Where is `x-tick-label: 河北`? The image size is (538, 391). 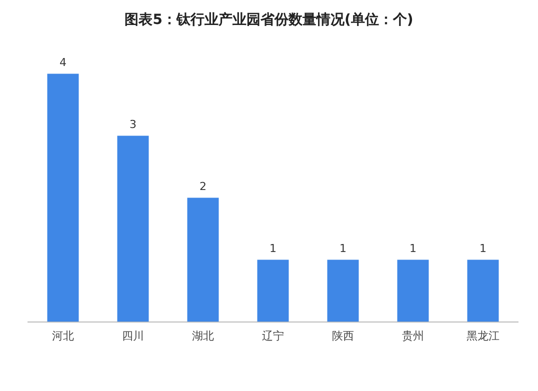 x-tick-label: 河北 is located at coordinates (63, 335).